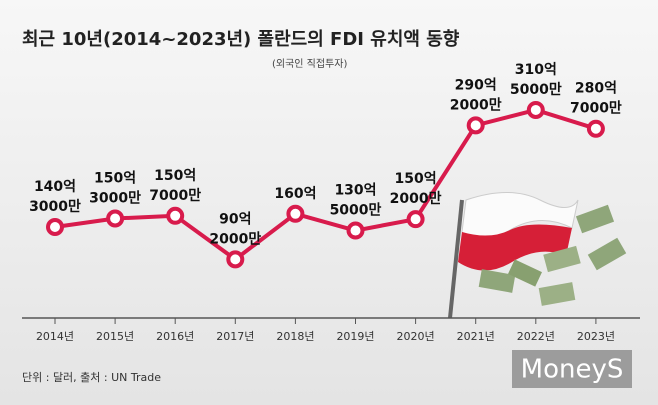 The image size is (658, 405). I want to click on x-tick-label: 2023년, so click(596, 336).